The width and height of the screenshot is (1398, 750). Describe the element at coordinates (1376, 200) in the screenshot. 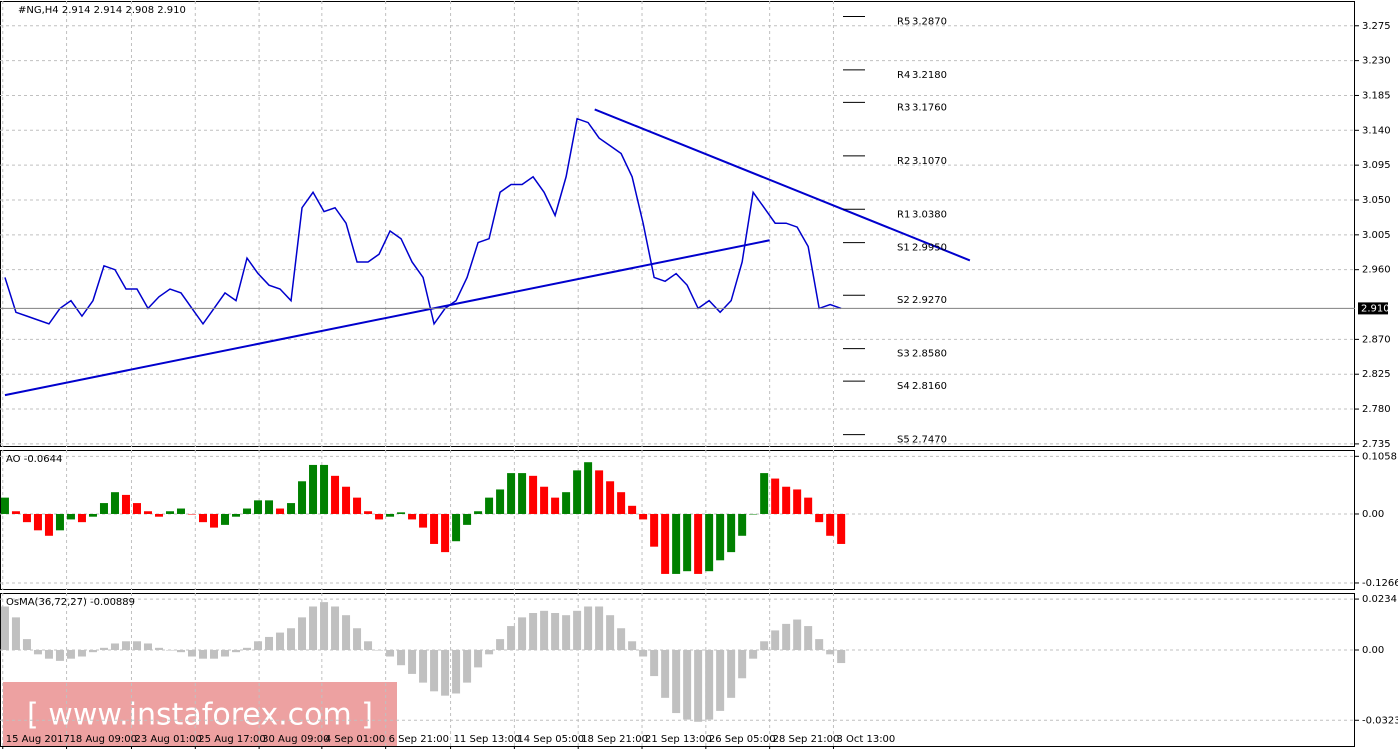

I see `y-tick-label: 3.050` at that location.